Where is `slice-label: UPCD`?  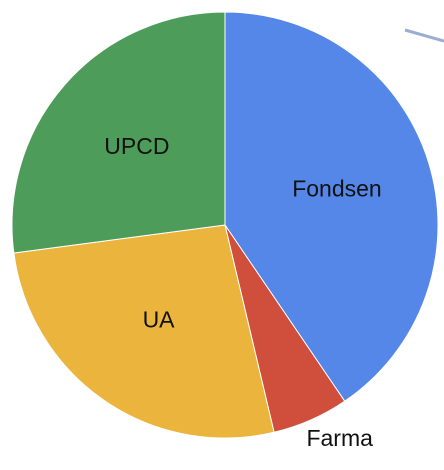
slice-label: UPCD is located at coordinates (136, 146).